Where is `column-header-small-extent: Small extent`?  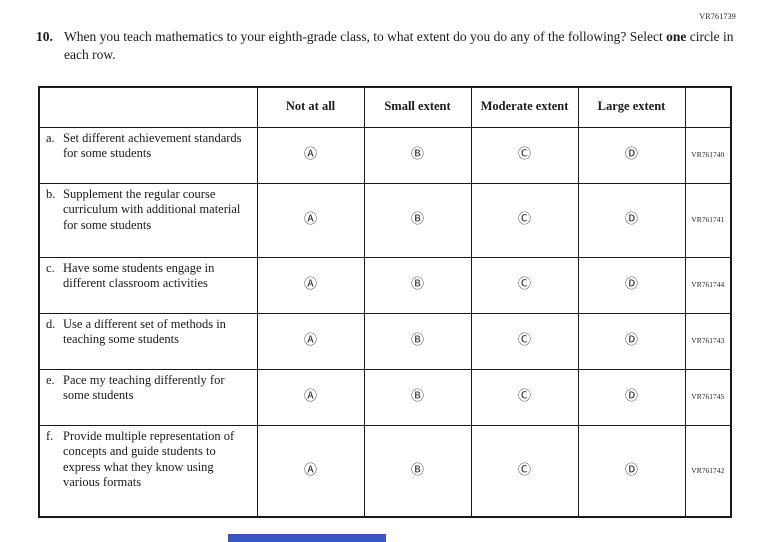 column-header-small-extent: Small extent is located at coordinates (417, 107).